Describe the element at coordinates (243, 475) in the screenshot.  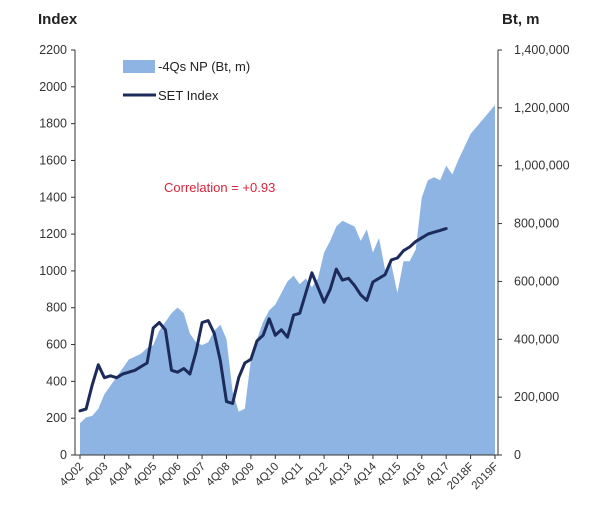
I see `x-tick-label: 4Q09` at that location.